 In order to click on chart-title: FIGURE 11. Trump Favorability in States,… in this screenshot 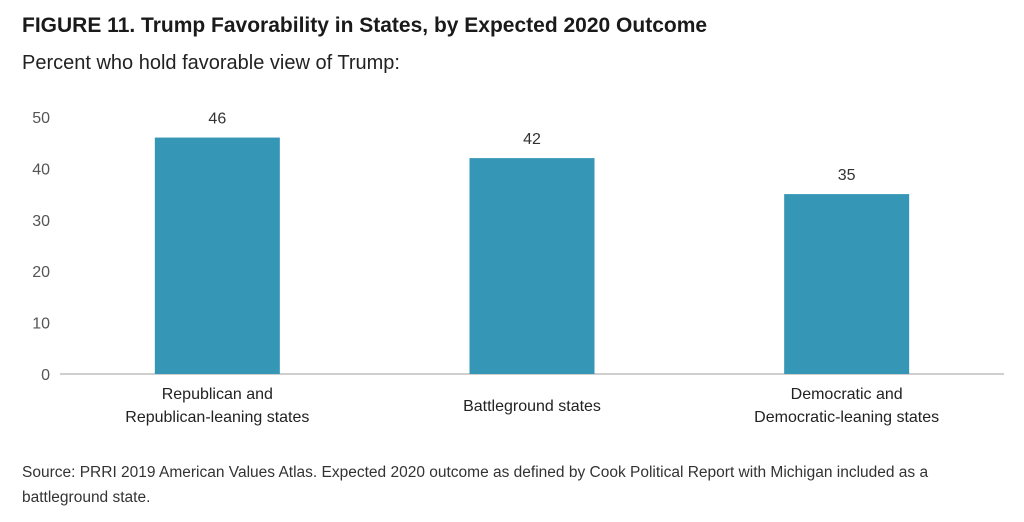, I will do `click(365, 25)`.